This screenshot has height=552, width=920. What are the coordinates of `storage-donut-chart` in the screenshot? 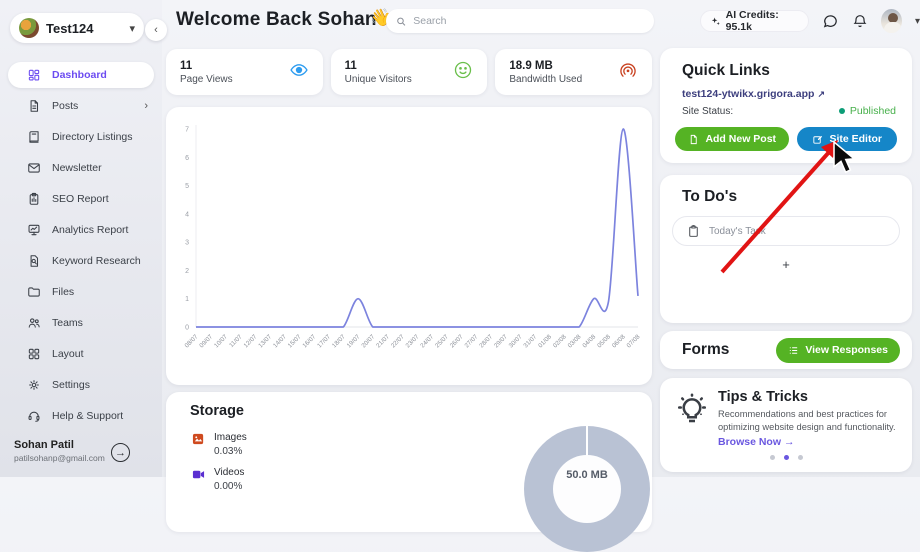 It's located at (587, 489).